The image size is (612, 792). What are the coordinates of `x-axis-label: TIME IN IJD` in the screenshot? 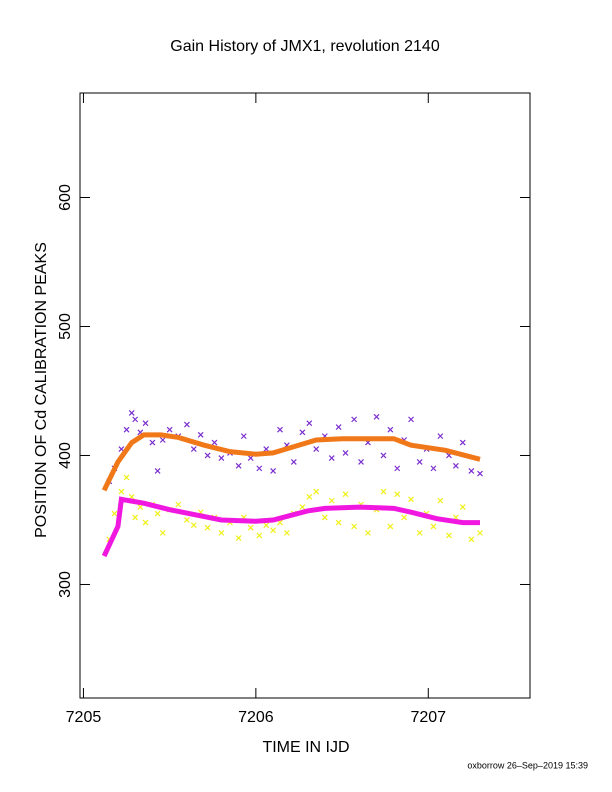 It's located at (305, 747).